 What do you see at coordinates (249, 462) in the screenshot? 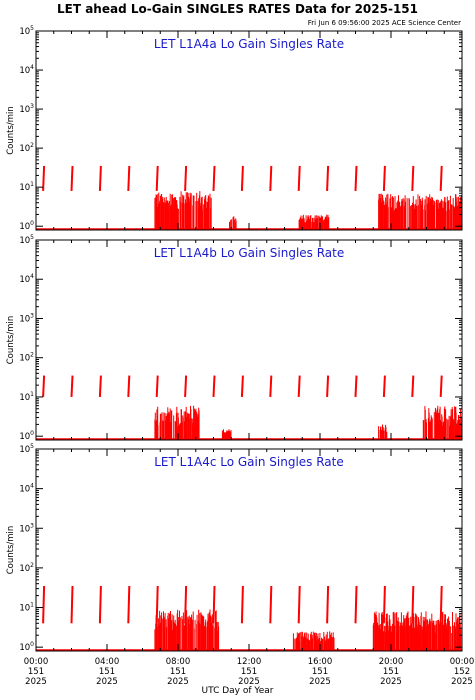
I see `panel-title: LET L1A4c Lo Gain Singles Rate` at bounding box center [249, 462].